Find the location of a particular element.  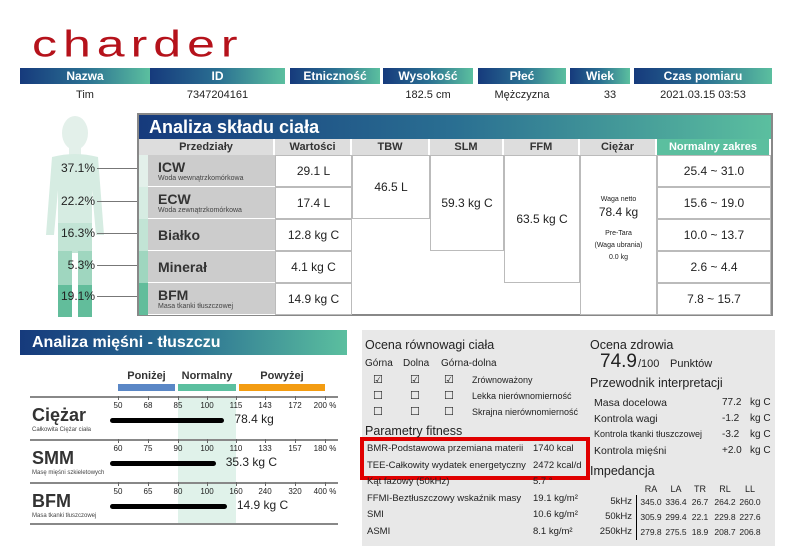

component-value: 4.1 kg C is located at coordinates (313, 267).